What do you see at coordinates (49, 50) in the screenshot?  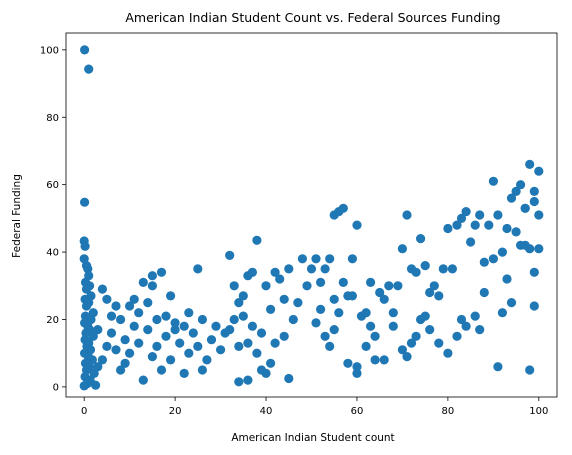 I see `y-tick-label: 100` at bounding box center [49, 50].